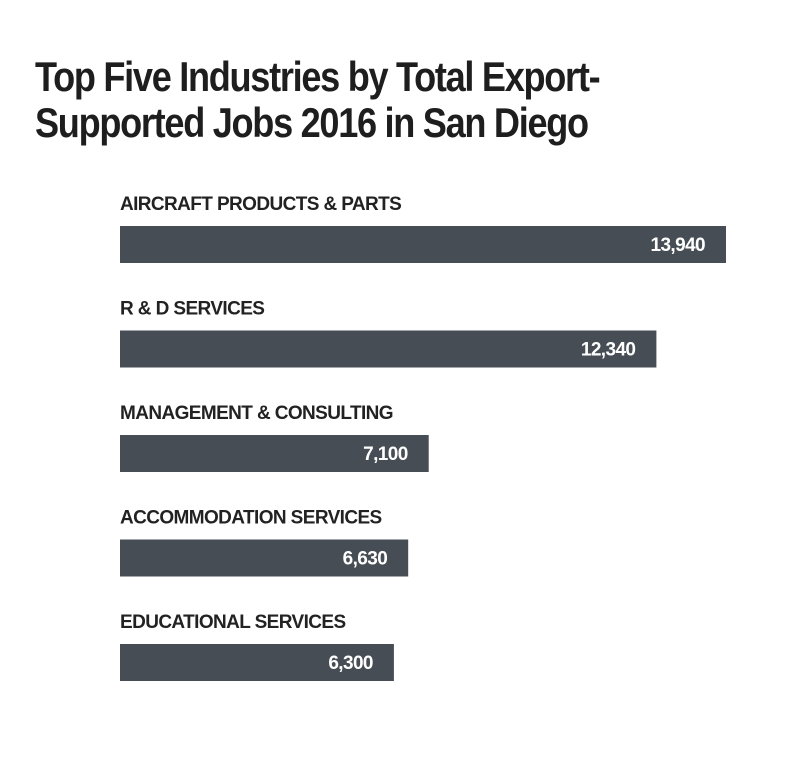 Image resolution: width=800 pixels, height=777 pixels. Describe the element at coordinates (251, 518) in the screenshot. I see `category-label: ACCOMMODATION SERVICES` at that location.